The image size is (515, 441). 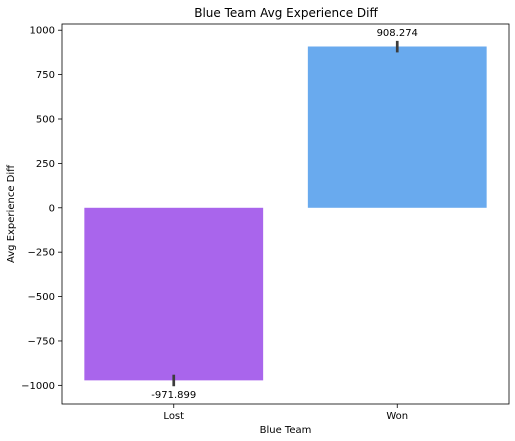 What do you see at coordinates (397, 33) in the screenshot?
I see `data-label-won: 908.274` at bounding box center [397, 33].